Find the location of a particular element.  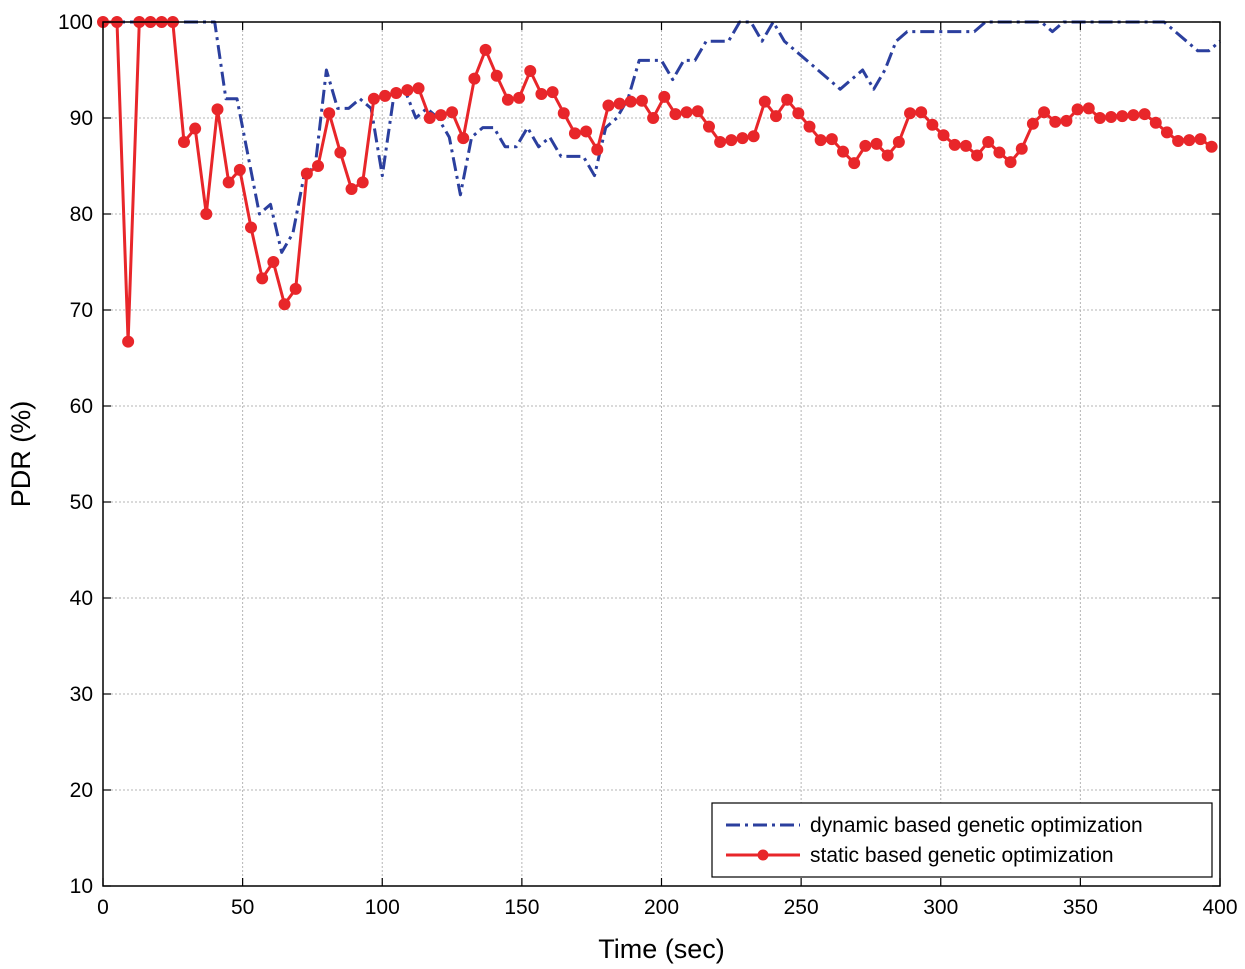

x-tick-label: 100 is located at coordinates (382, 907).